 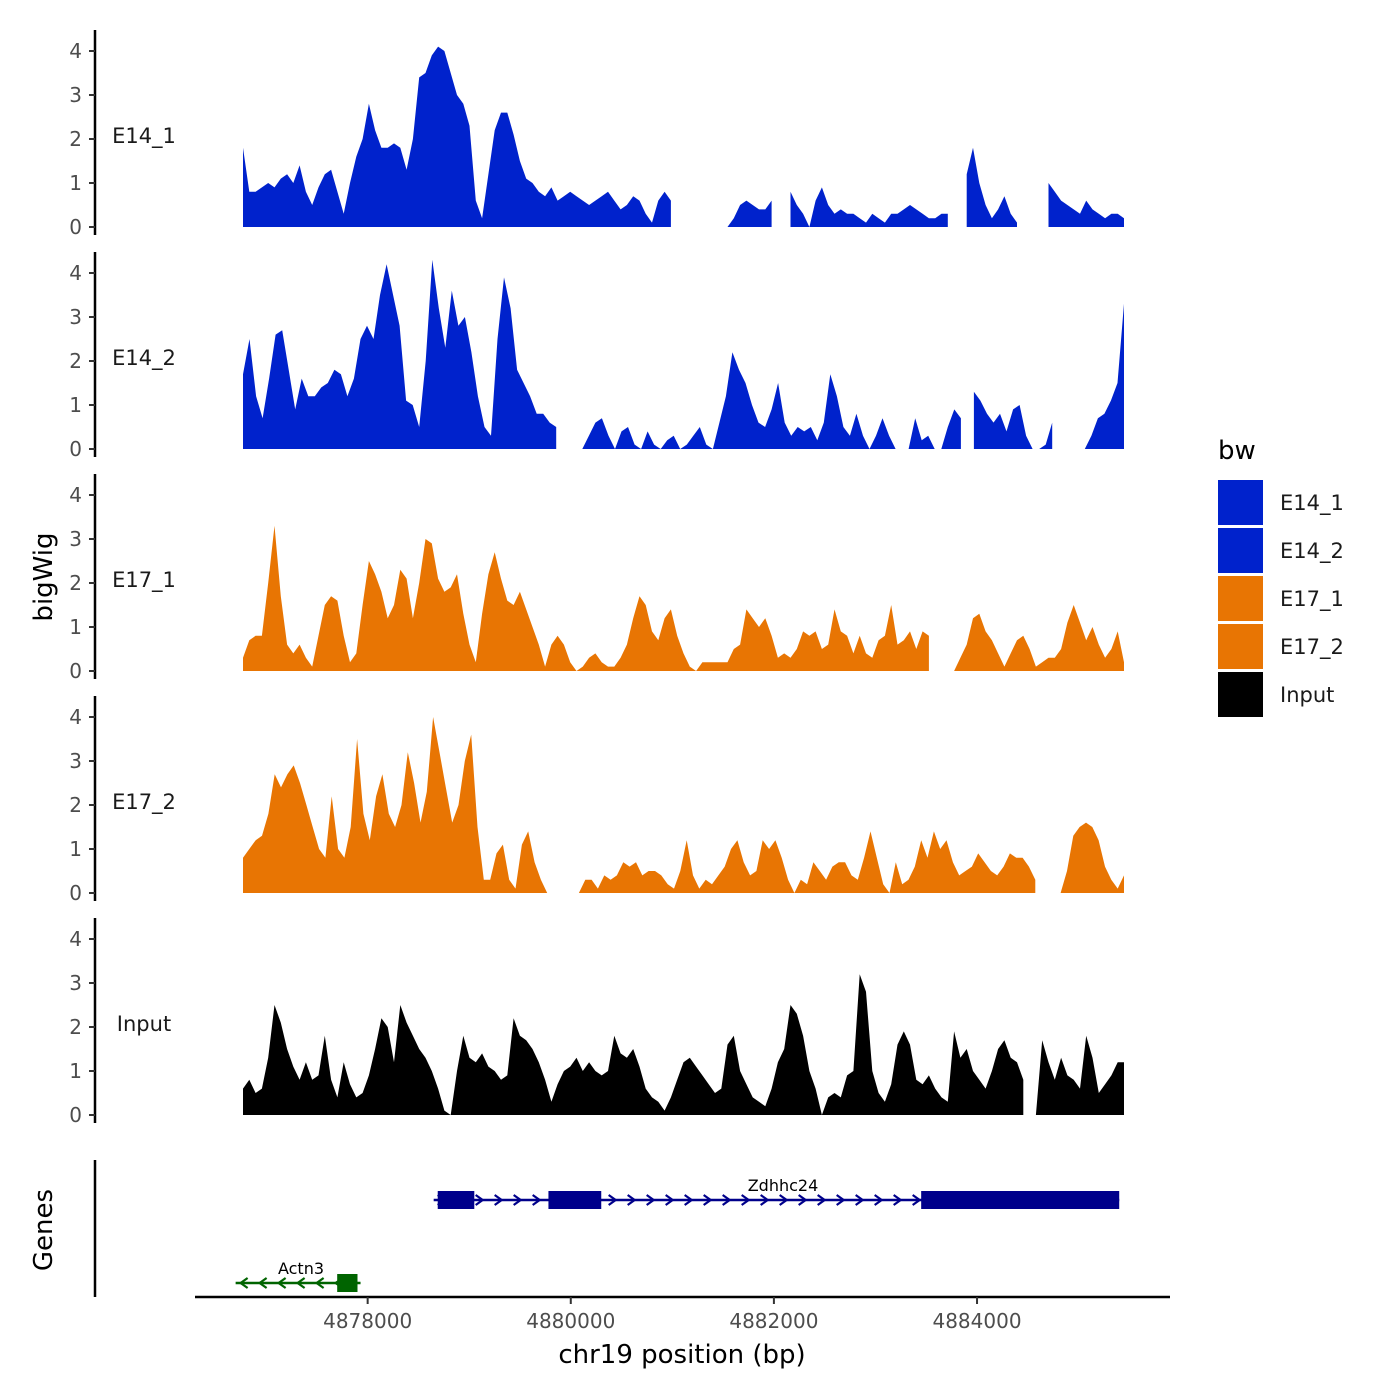 I want to click on x-tick-label: 4878000, so click(x=367, y=1321).